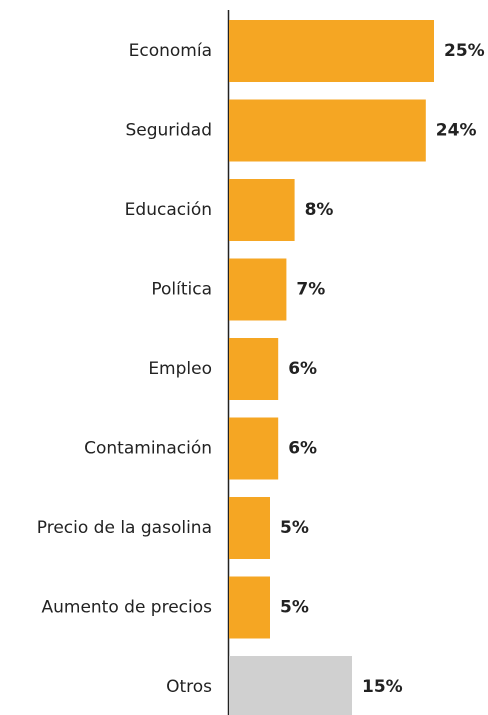  What do you see at coordinates (180, 369) in the screenshot?
I see `category-label: Empleo` at bounding box center [180, 369].